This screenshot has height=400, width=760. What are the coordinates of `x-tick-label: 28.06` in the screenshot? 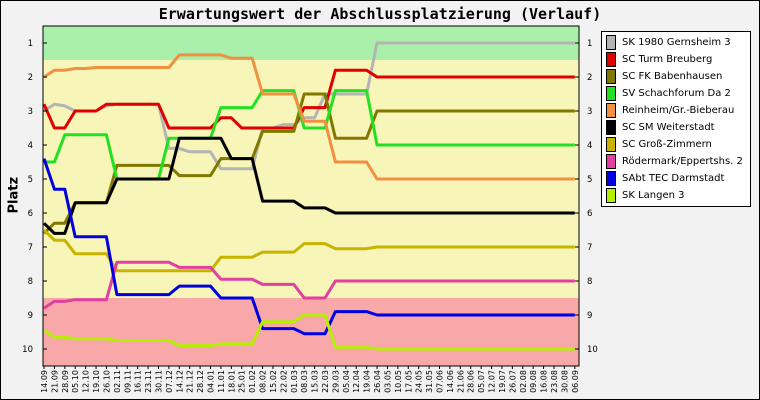 It's located at (471, 381).